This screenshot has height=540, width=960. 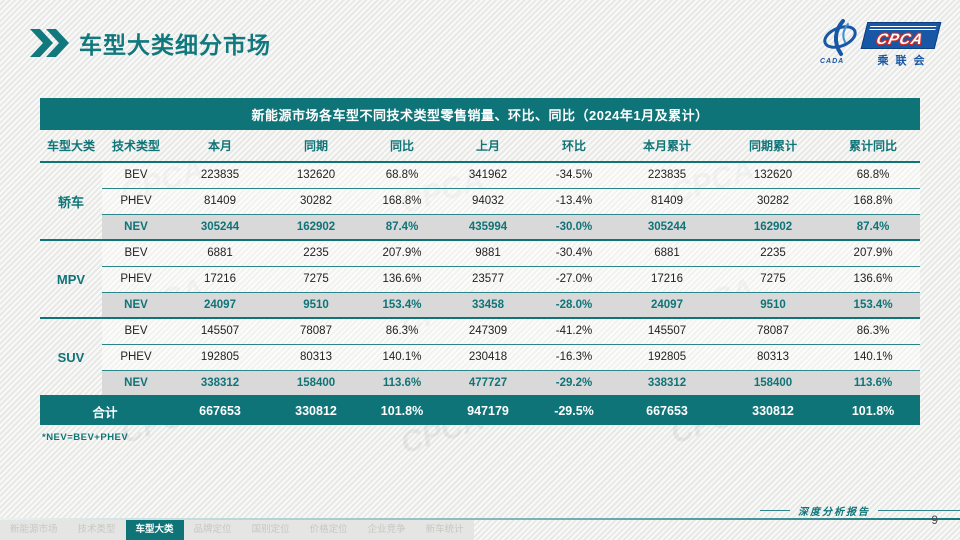 I want to click on col-header: 同期, so click(x=316, y=146).